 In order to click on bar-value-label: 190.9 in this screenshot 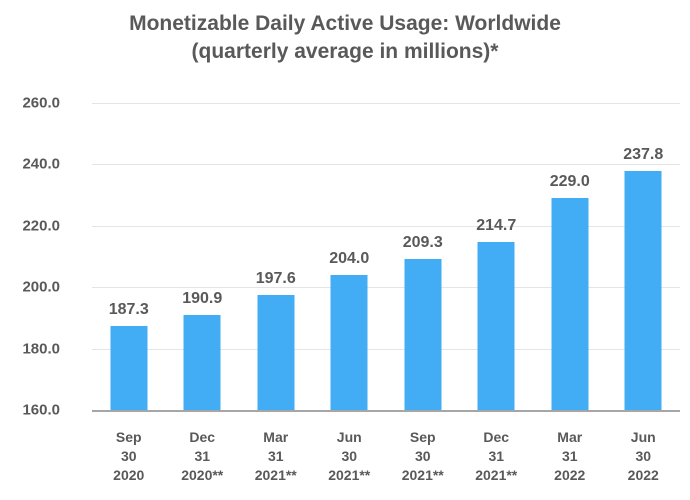, I will do `click(202, 299)`.